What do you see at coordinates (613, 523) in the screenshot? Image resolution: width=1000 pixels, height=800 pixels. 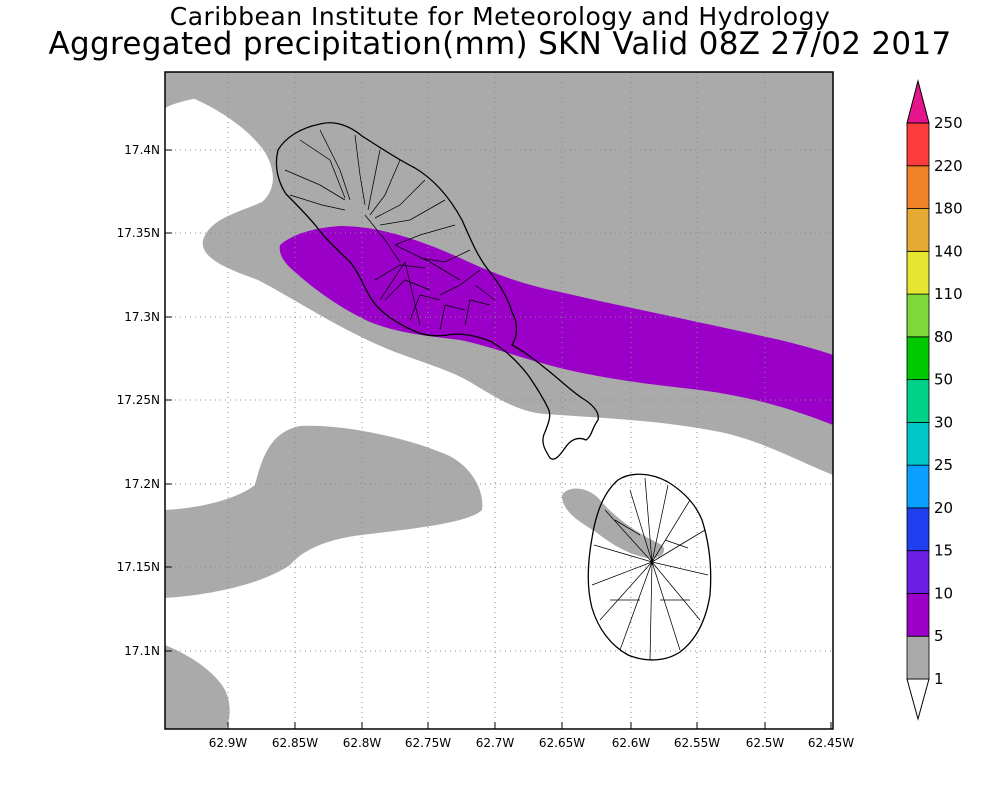 I see `precip-band-1-5mm-nevis` at bounding box center [613, 523].